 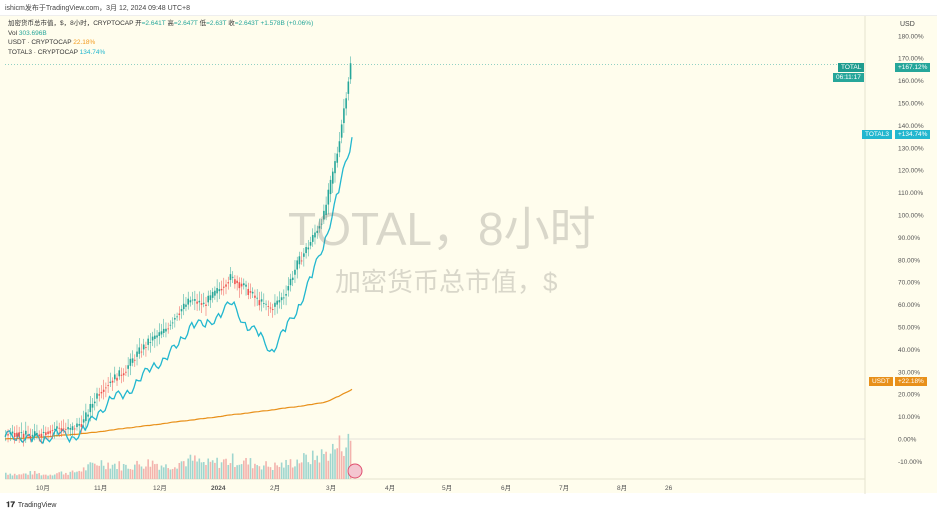 What do you see at coordinates (909, 350) in the screenshot?
I see `price-tick-label: 40.00%` at bounding box center [909, 350].